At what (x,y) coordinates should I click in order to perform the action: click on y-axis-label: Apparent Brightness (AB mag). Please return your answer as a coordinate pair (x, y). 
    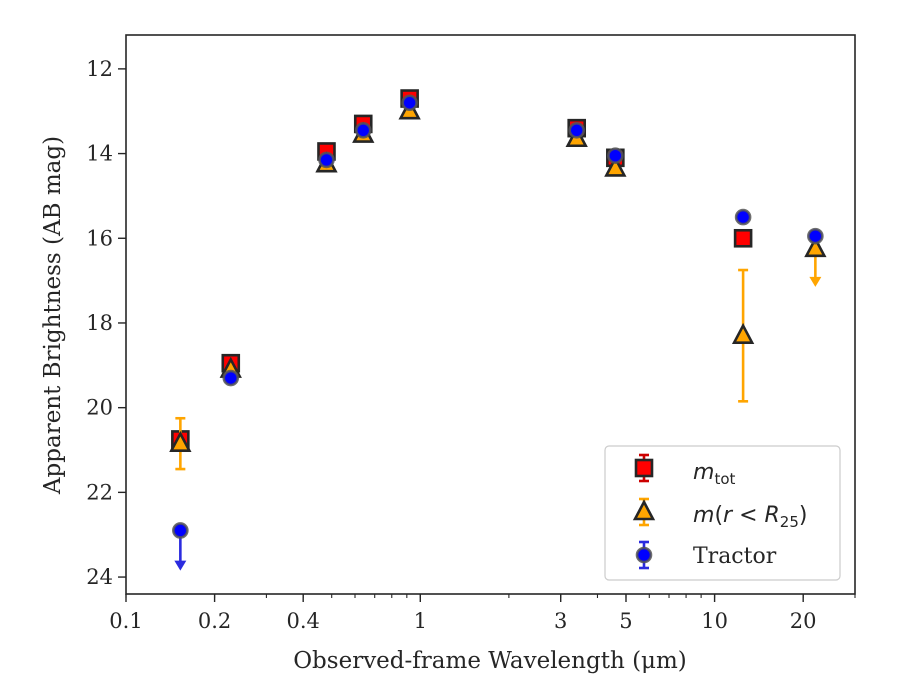
    Looking at the image, I should click on (53, 315).